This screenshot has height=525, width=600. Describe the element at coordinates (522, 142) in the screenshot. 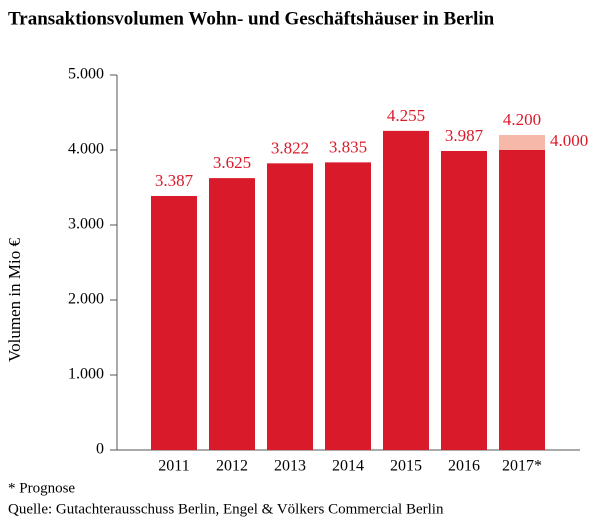

I see `forecast-range` at that location.